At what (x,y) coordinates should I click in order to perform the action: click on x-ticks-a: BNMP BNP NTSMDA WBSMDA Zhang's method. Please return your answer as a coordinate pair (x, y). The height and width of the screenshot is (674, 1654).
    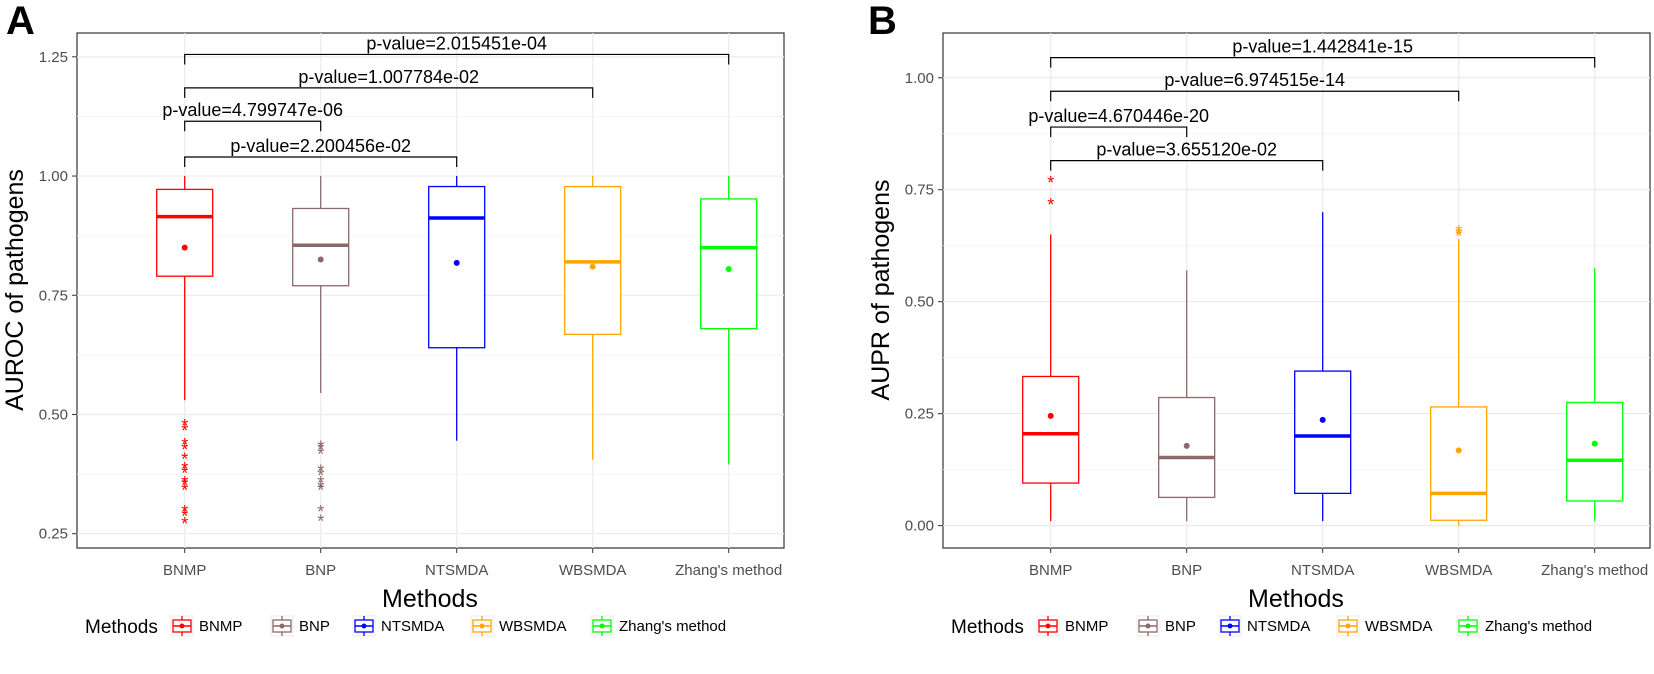
    Looking at the image, I should click on (472, 563).